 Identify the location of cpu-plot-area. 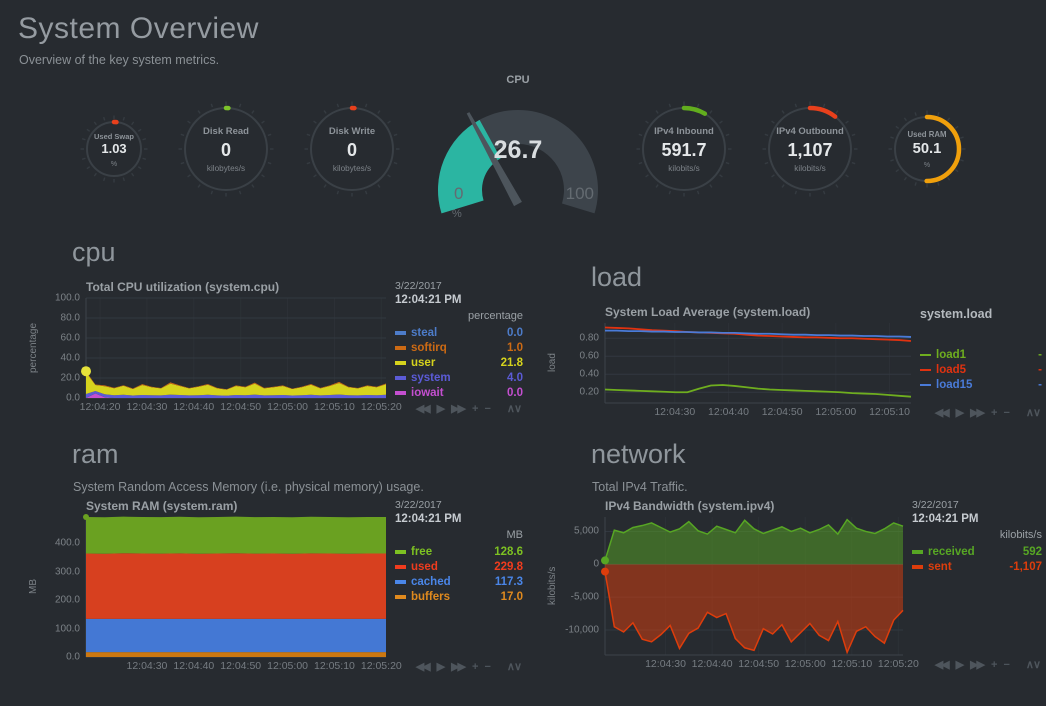
(233, 348).